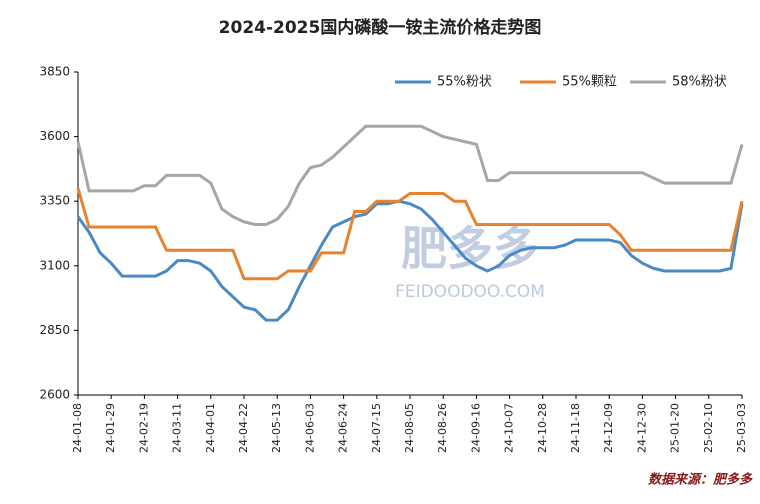 The width and height of the screenshot is (760, 504). Describe the element at coordinates (110, 428) in the screenshot. I see `x-tick-label: 24-01-29` at that location.